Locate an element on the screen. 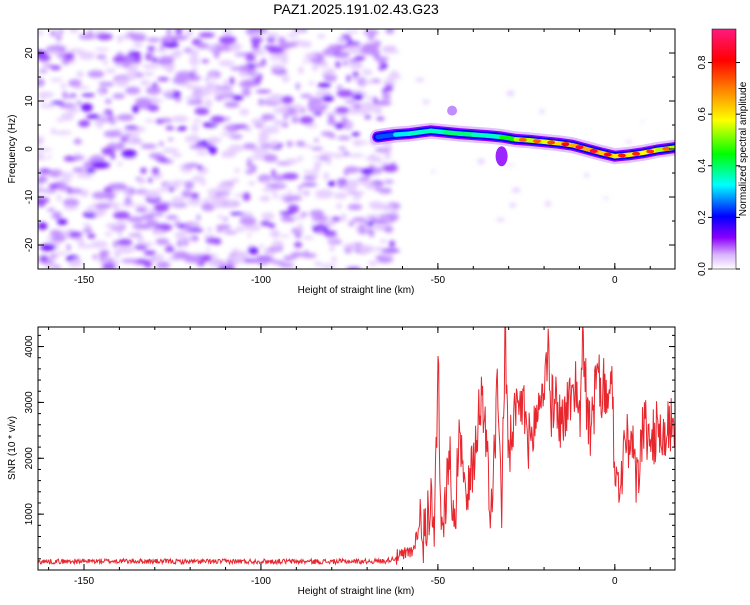  heatmap-y-tick-label: -10 is located at coordinates (29, 196).